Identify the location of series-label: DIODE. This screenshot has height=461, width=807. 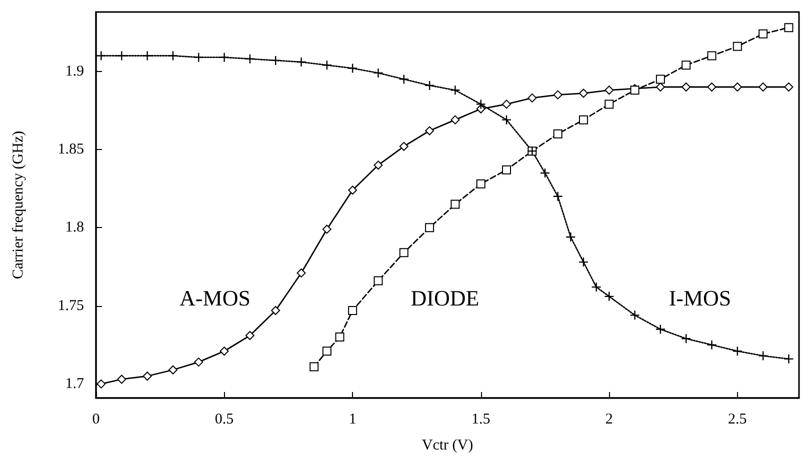
(445, 298).